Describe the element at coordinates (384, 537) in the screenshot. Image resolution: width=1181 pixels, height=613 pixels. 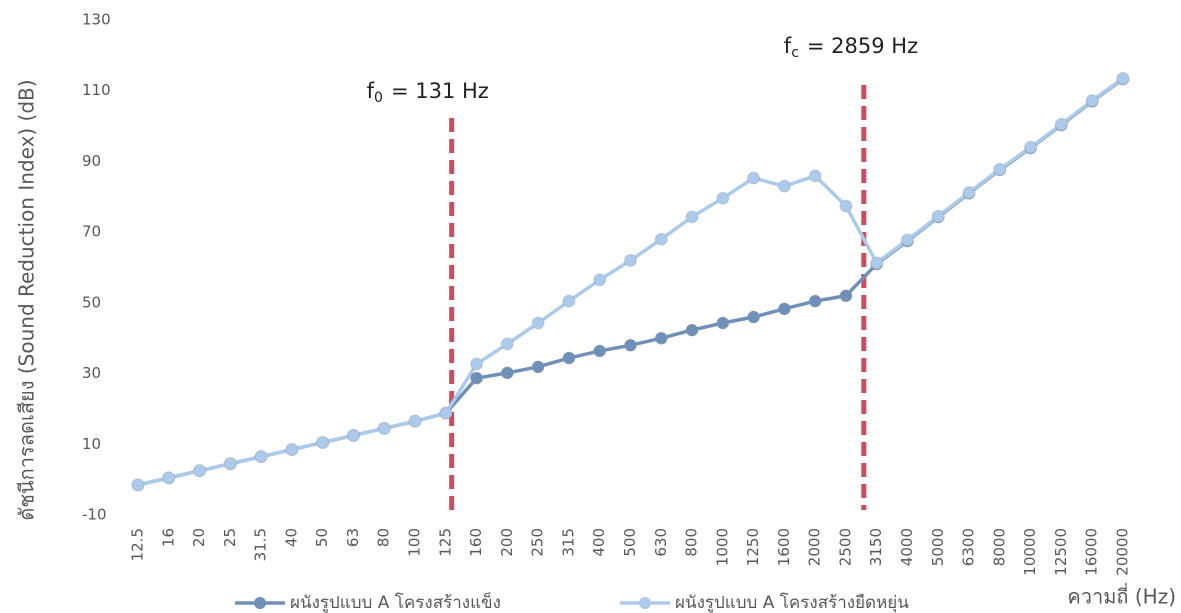
I see `x-tick-label: 80` at that location.